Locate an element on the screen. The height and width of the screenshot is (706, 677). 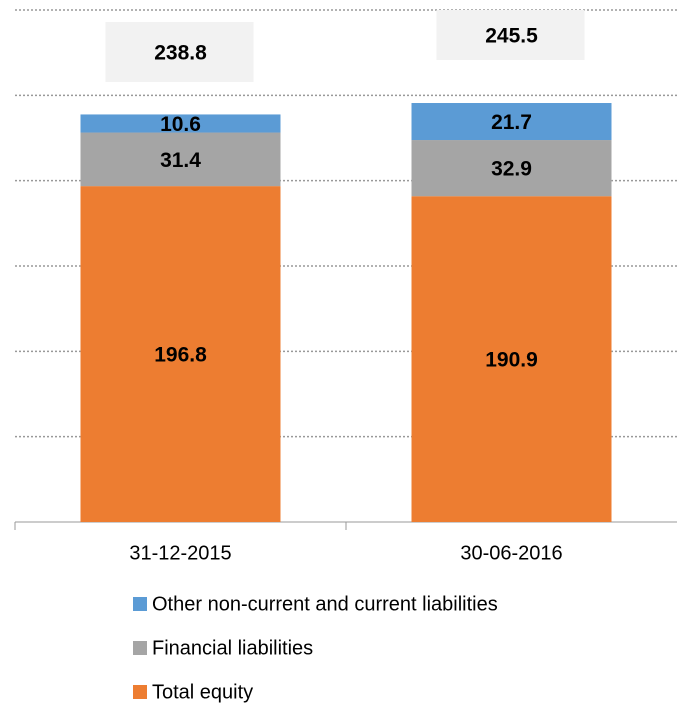
data-label: 190.9 is located at coordinates (511, 360).